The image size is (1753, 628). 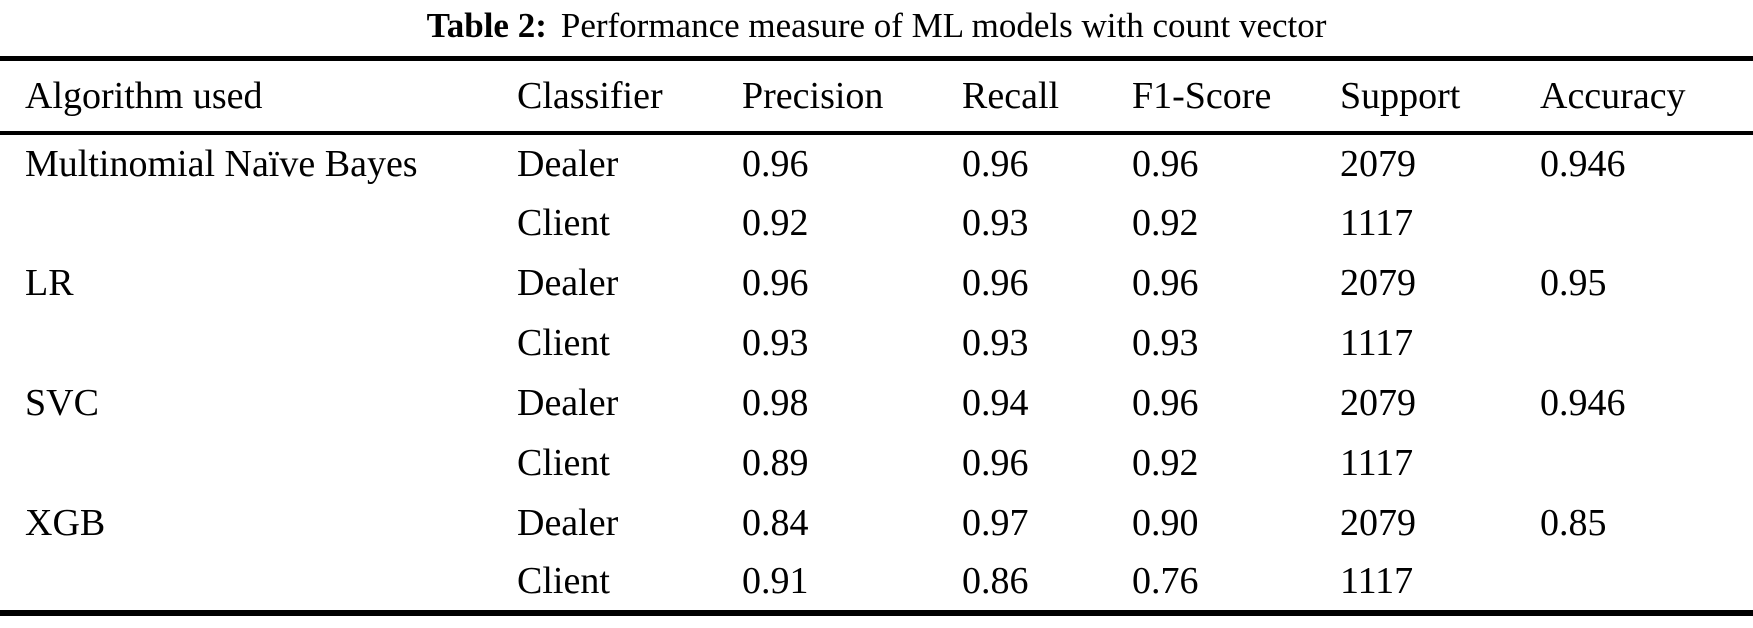 I want to click on cell-algorithm: SVC, so click(x=62, y=402).